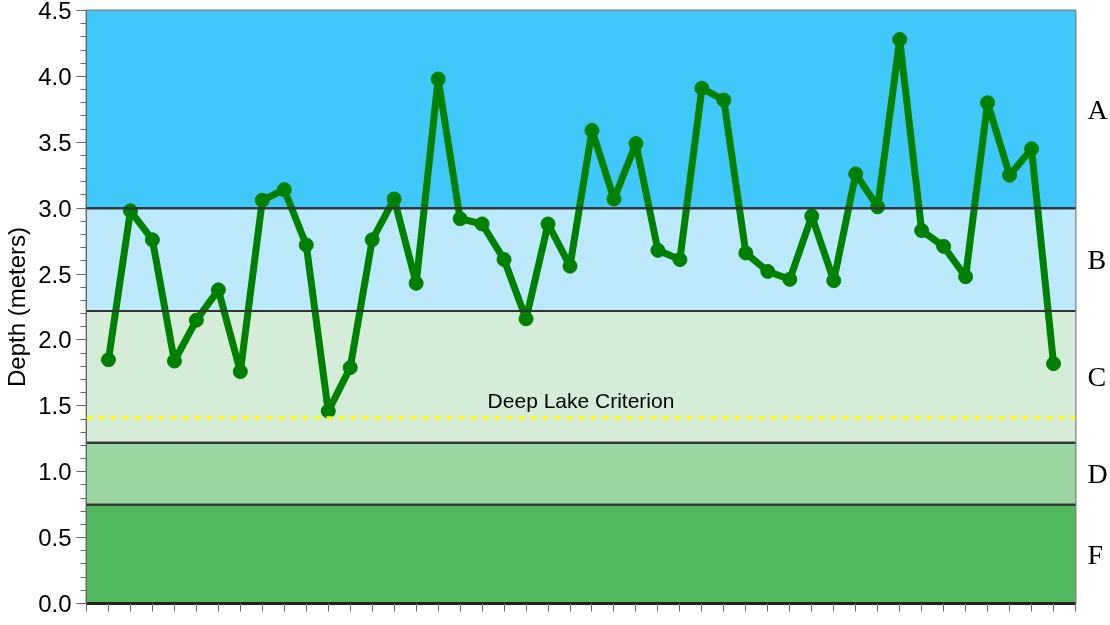 This screenshot has height=625, width=1110. I want to click on y-tick-label: 0.0, so click(55, 603).